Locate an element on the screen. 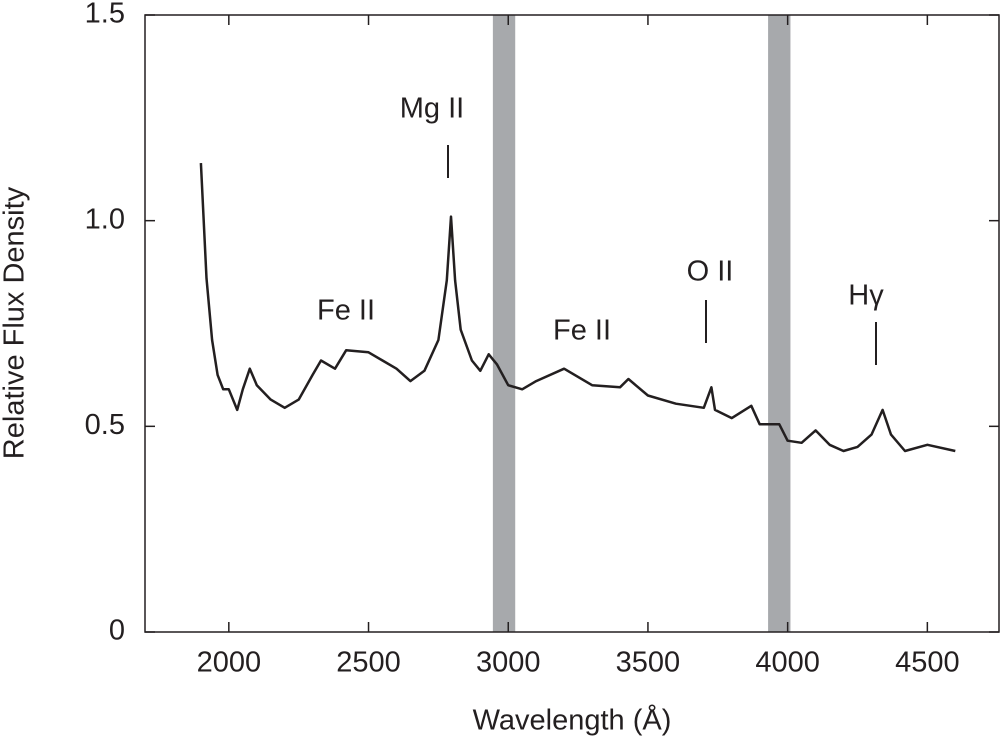 This screenshot has height=745, width=1001. y-tick-label: 1.5 is located at coordinates (105, 15).